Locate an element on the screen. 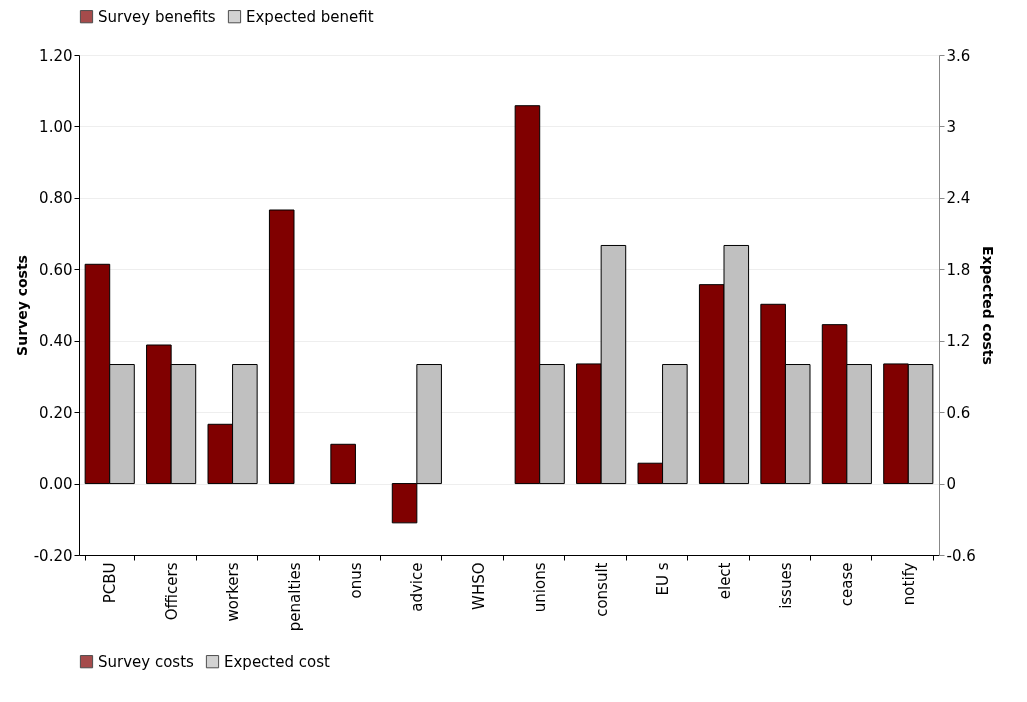 This screenshot has width=1027, height=702. x-tick-label: onus is located at coordinates (355, 580).